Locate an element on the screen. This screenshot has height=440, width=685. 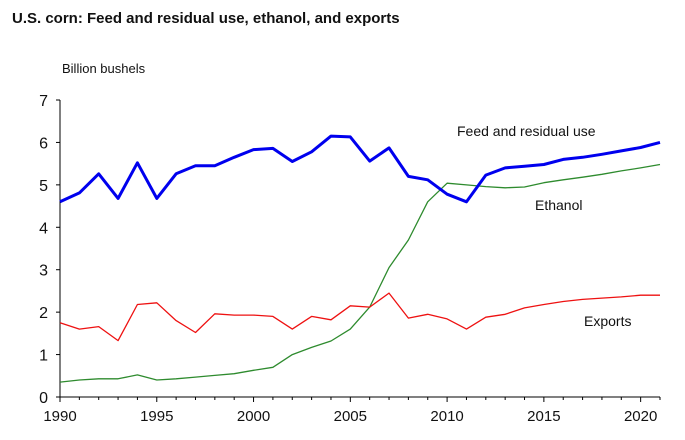
series-label: Ethanol is located at coordinates (558, 205).